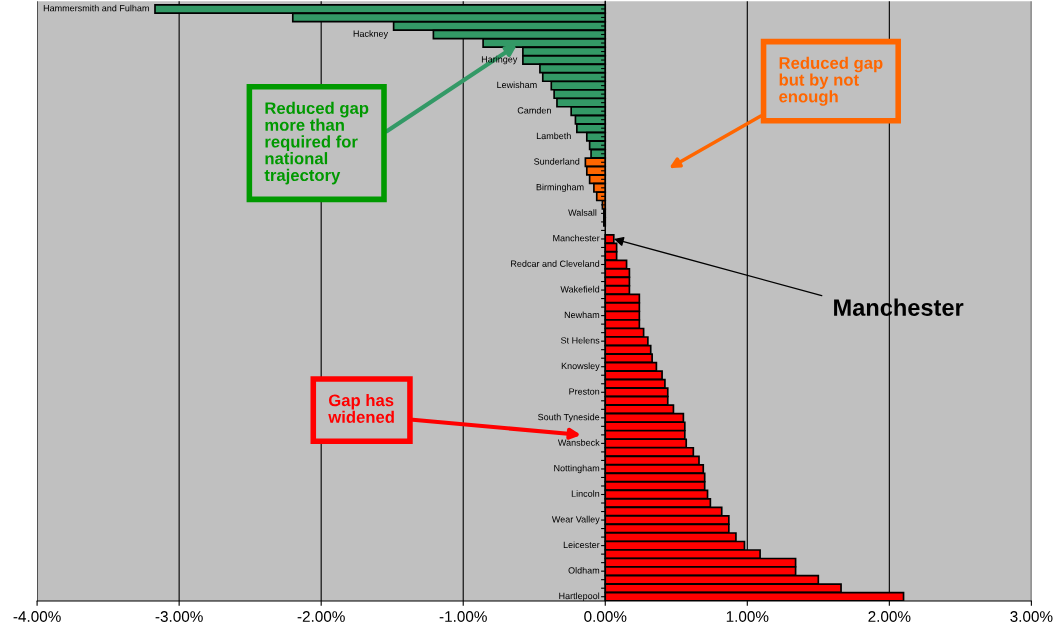 The width and height of the screenshot is (1060, 639). What do you see at coordinates (1031, 616) in the screenshot?
I see `x-tick-label: 3.00%` at bounding box center [1031, 616].